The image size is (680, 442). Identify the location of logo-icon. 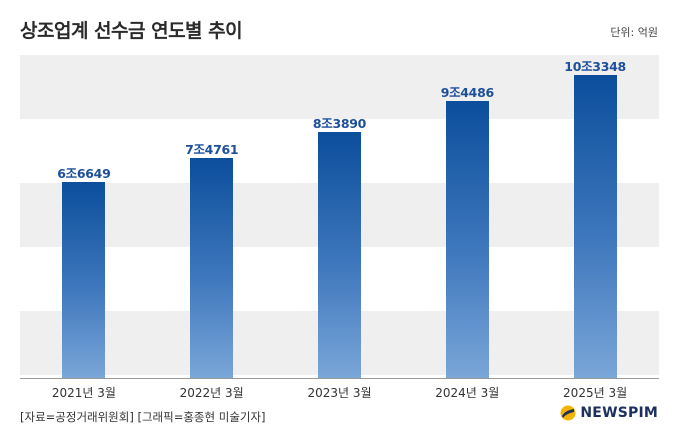
(568, 413).